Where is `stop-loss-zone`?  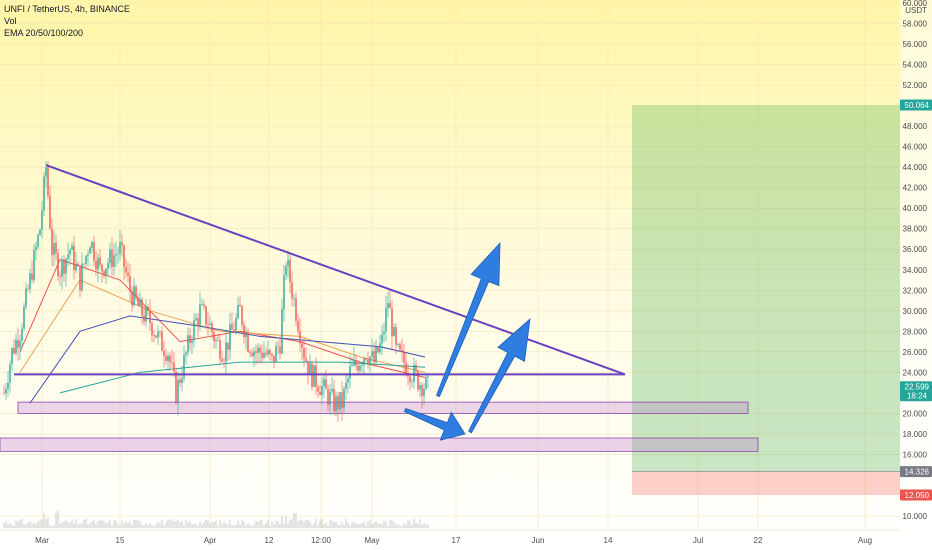
stop-loss-zone is located at coordinates (766, 483).